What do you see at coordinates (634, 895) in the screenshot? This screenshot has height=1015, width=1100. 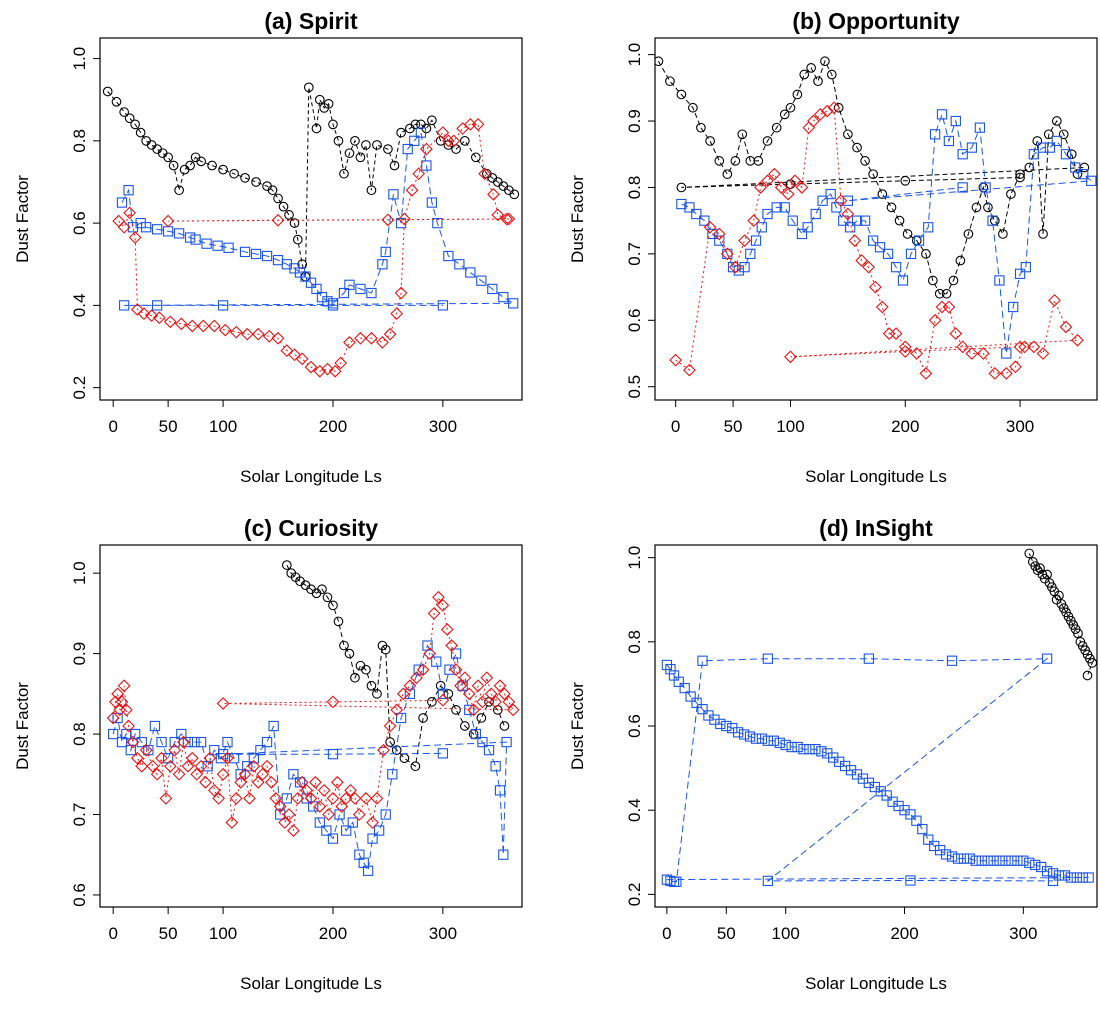 I see `y-tick-label: 0.2` at bounding box center [634, 895].